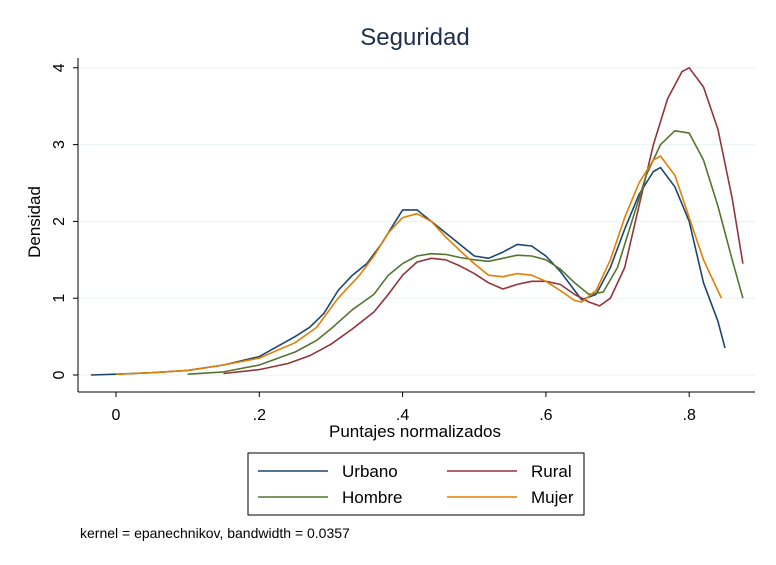  I want to click on legend-box, so click(416, 484).